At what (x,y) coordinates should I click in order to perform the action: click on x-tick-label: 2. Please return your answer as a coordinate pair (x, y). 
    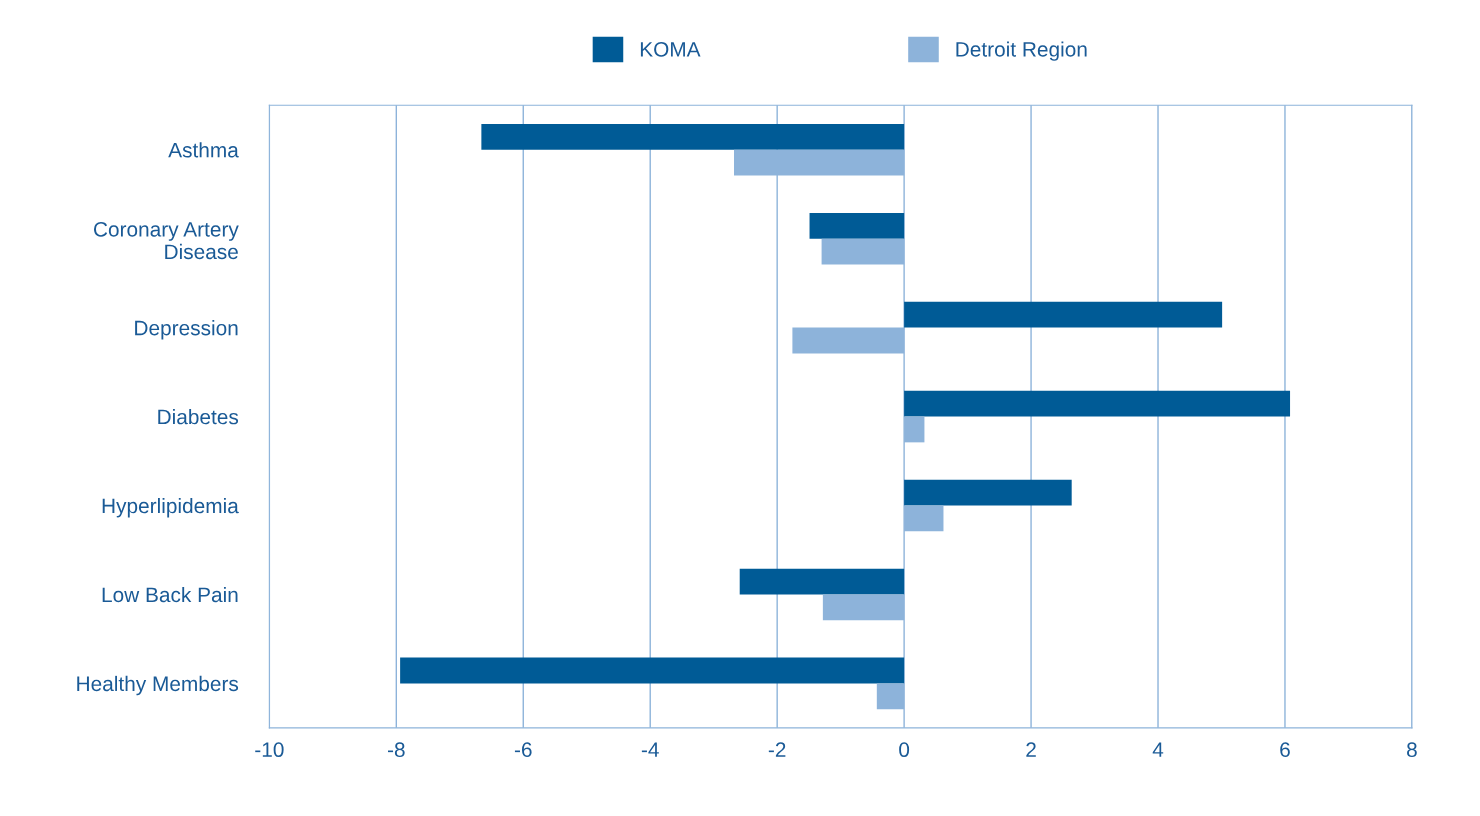
    Looking at the image, I should click on (1031, 749).